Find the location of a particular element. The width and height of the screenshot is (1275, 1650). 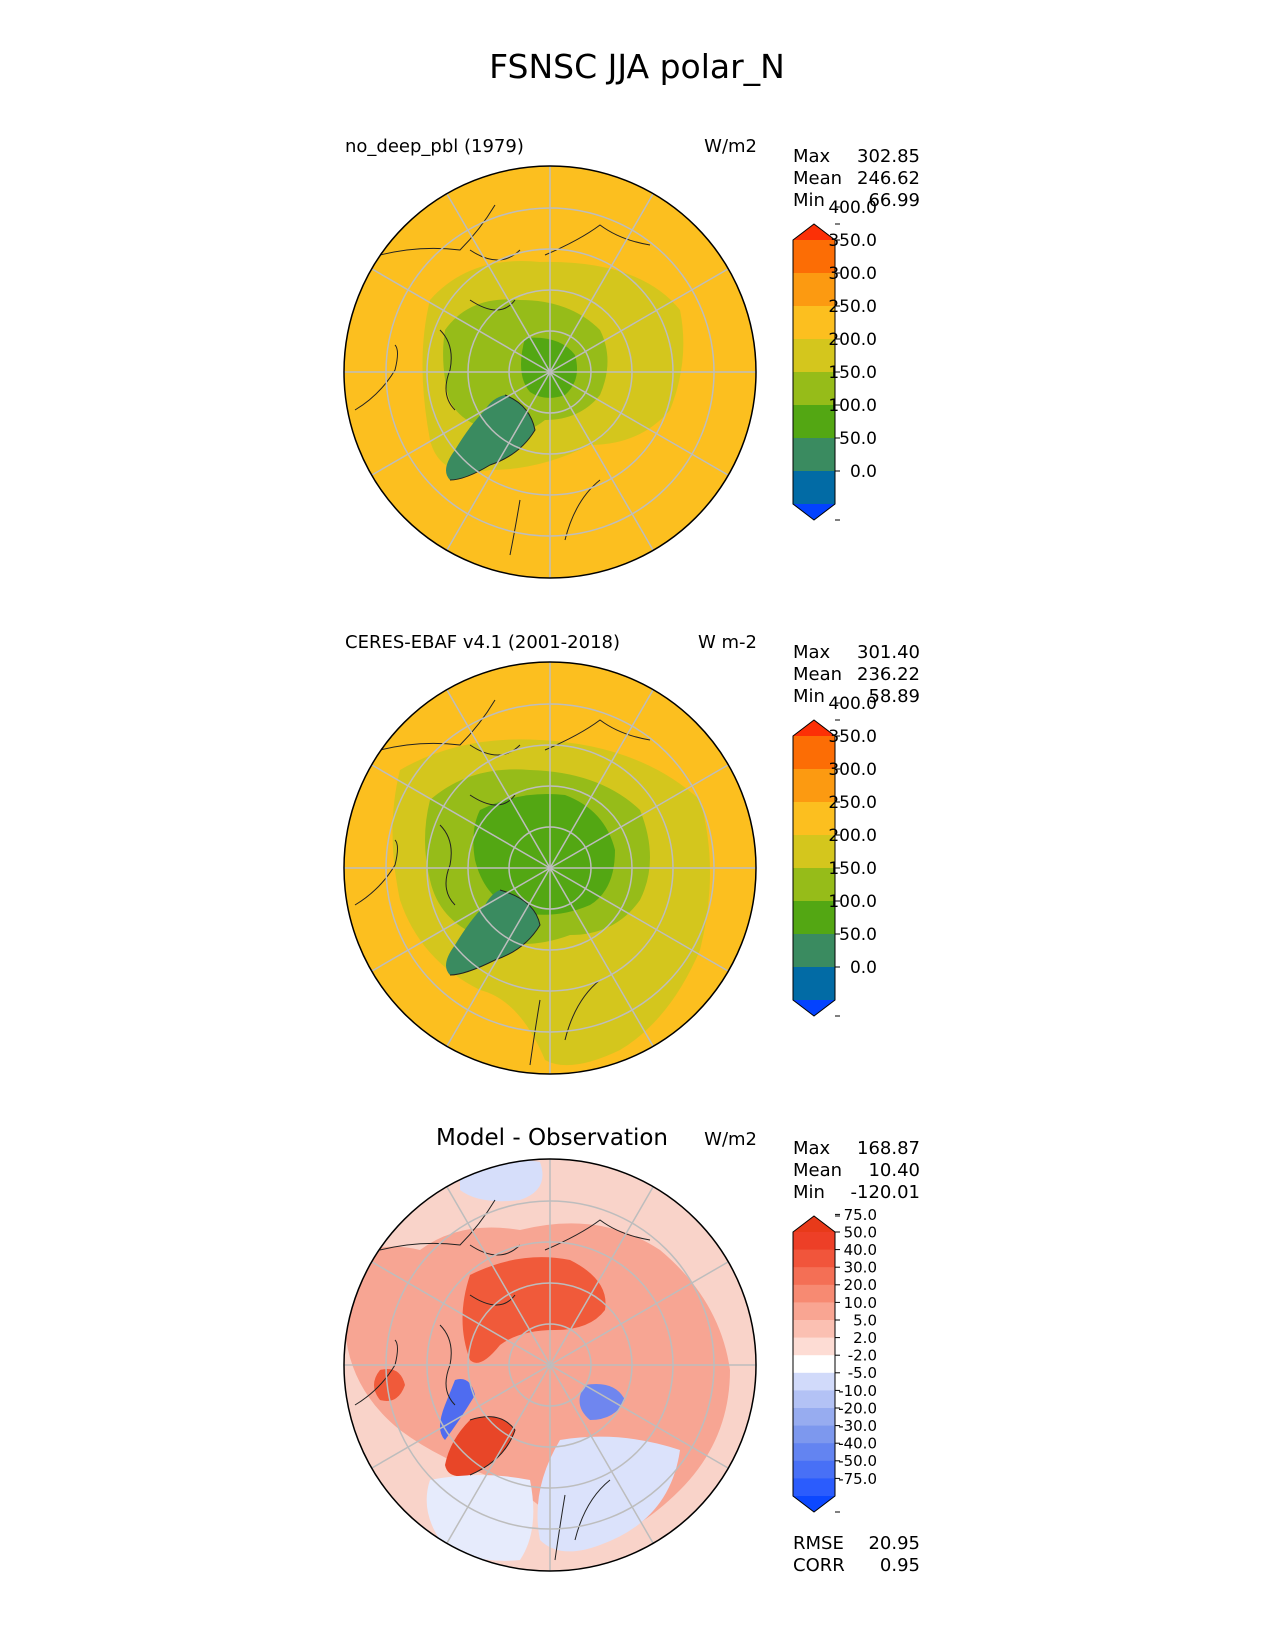

stat-value-mean: 236.22 is located at coordinates (888, 674).